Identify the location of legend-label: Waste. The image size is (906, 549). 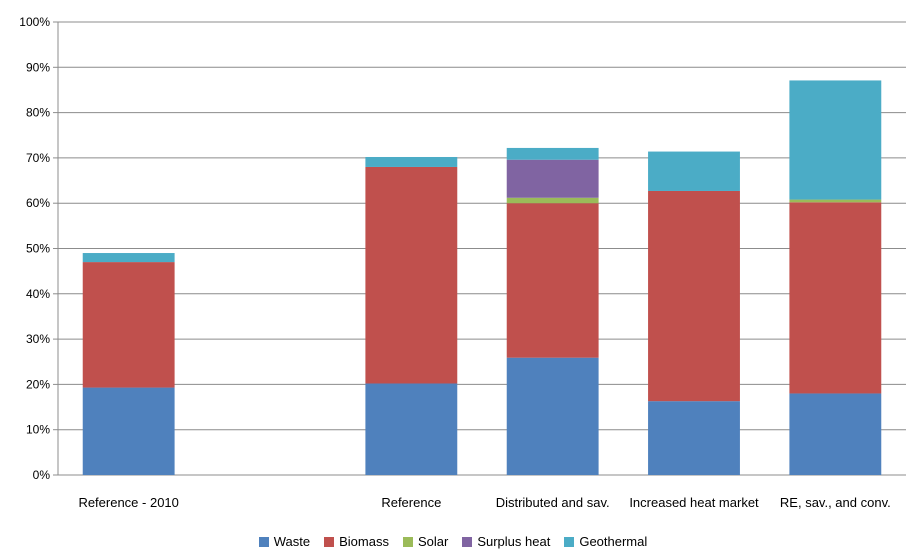
(292, 541).